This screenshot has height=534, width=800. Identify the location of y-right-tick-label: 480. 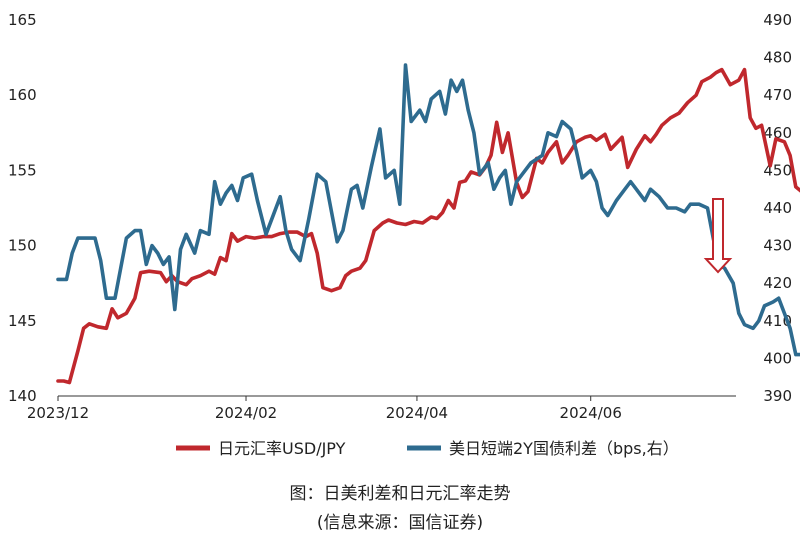
(777, 58).